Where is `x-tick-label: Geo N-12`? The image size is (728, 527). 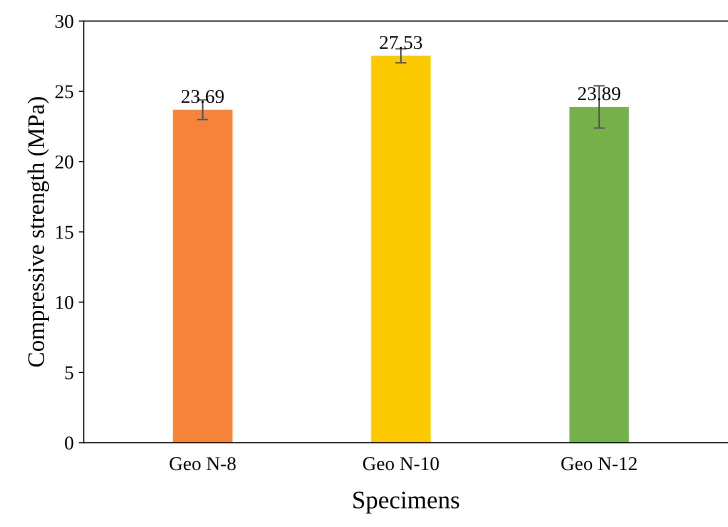
x-tick-label: Geo N-12 is located at coordinates (599, 463).